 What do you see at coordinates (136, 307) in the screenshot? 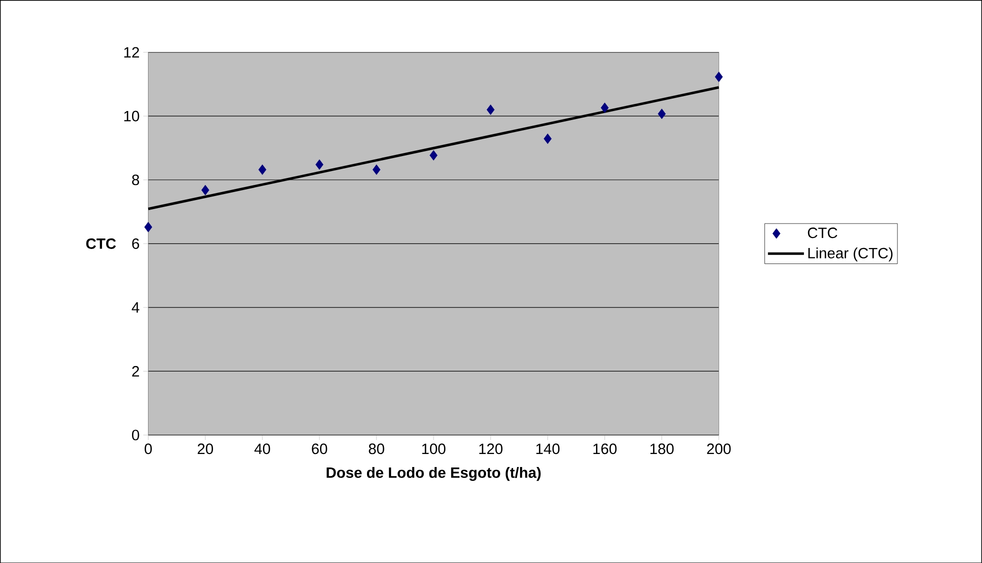
I see `y-tick-label: 4` at bounding box center [136, 307].